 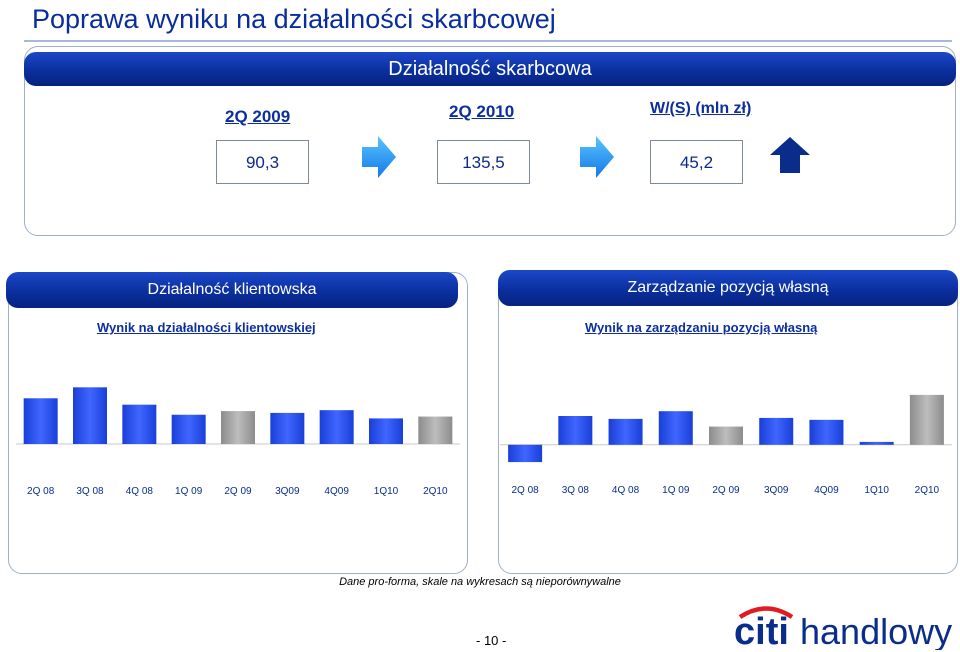 I want to click on value-box-1: 90,3, so click(x=262, y=162).